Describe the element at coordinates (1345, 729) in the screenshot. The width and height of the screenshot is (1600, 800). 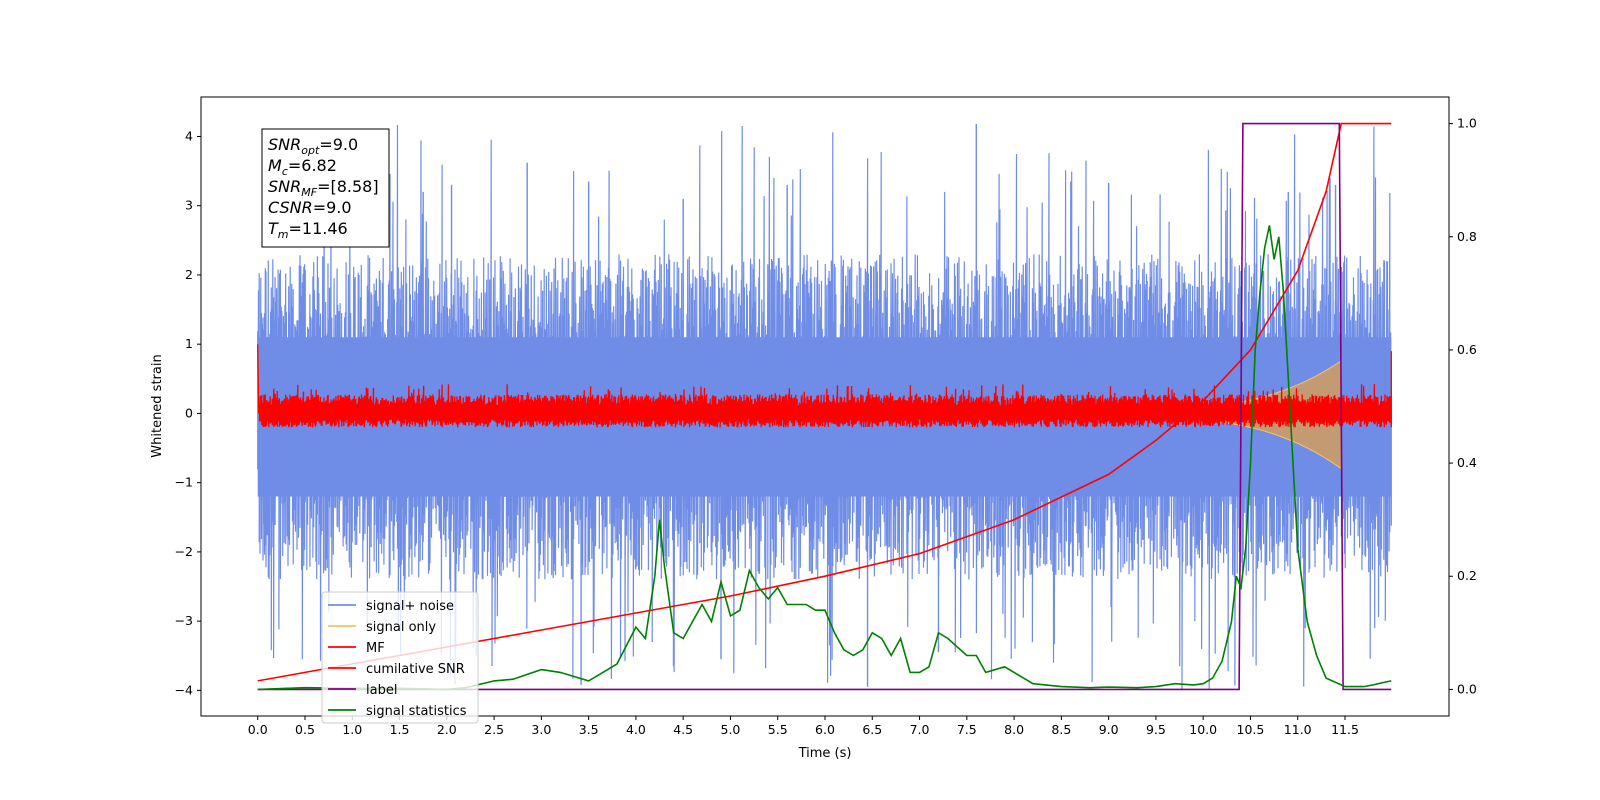
I see `x-tick-label: 11.5` at that location.